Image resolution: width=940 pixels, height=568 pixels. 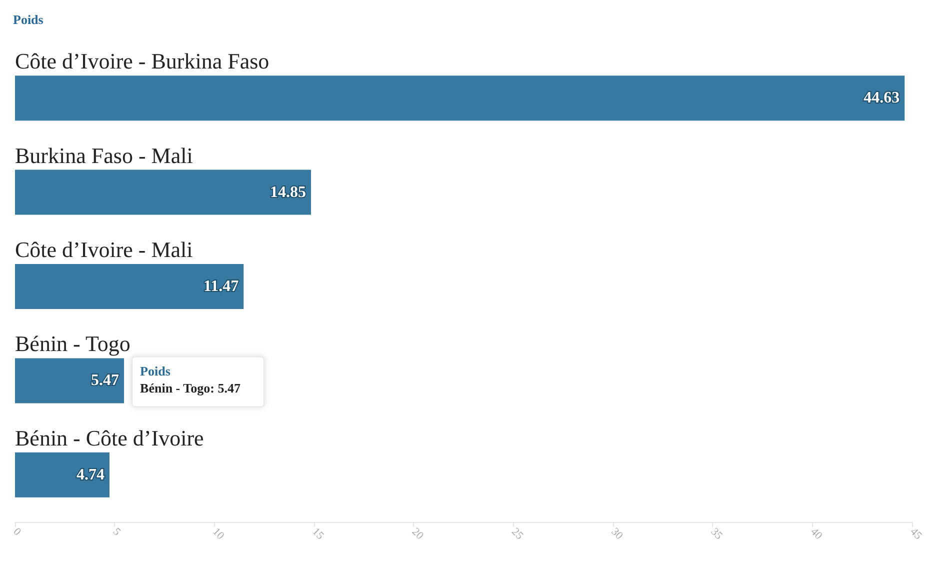 What do you see at coordinates (104, 249) in the screenshot?
I see `y-tick-label: Côte d’Ivoire - Mali` at bounding box center [104, 249].